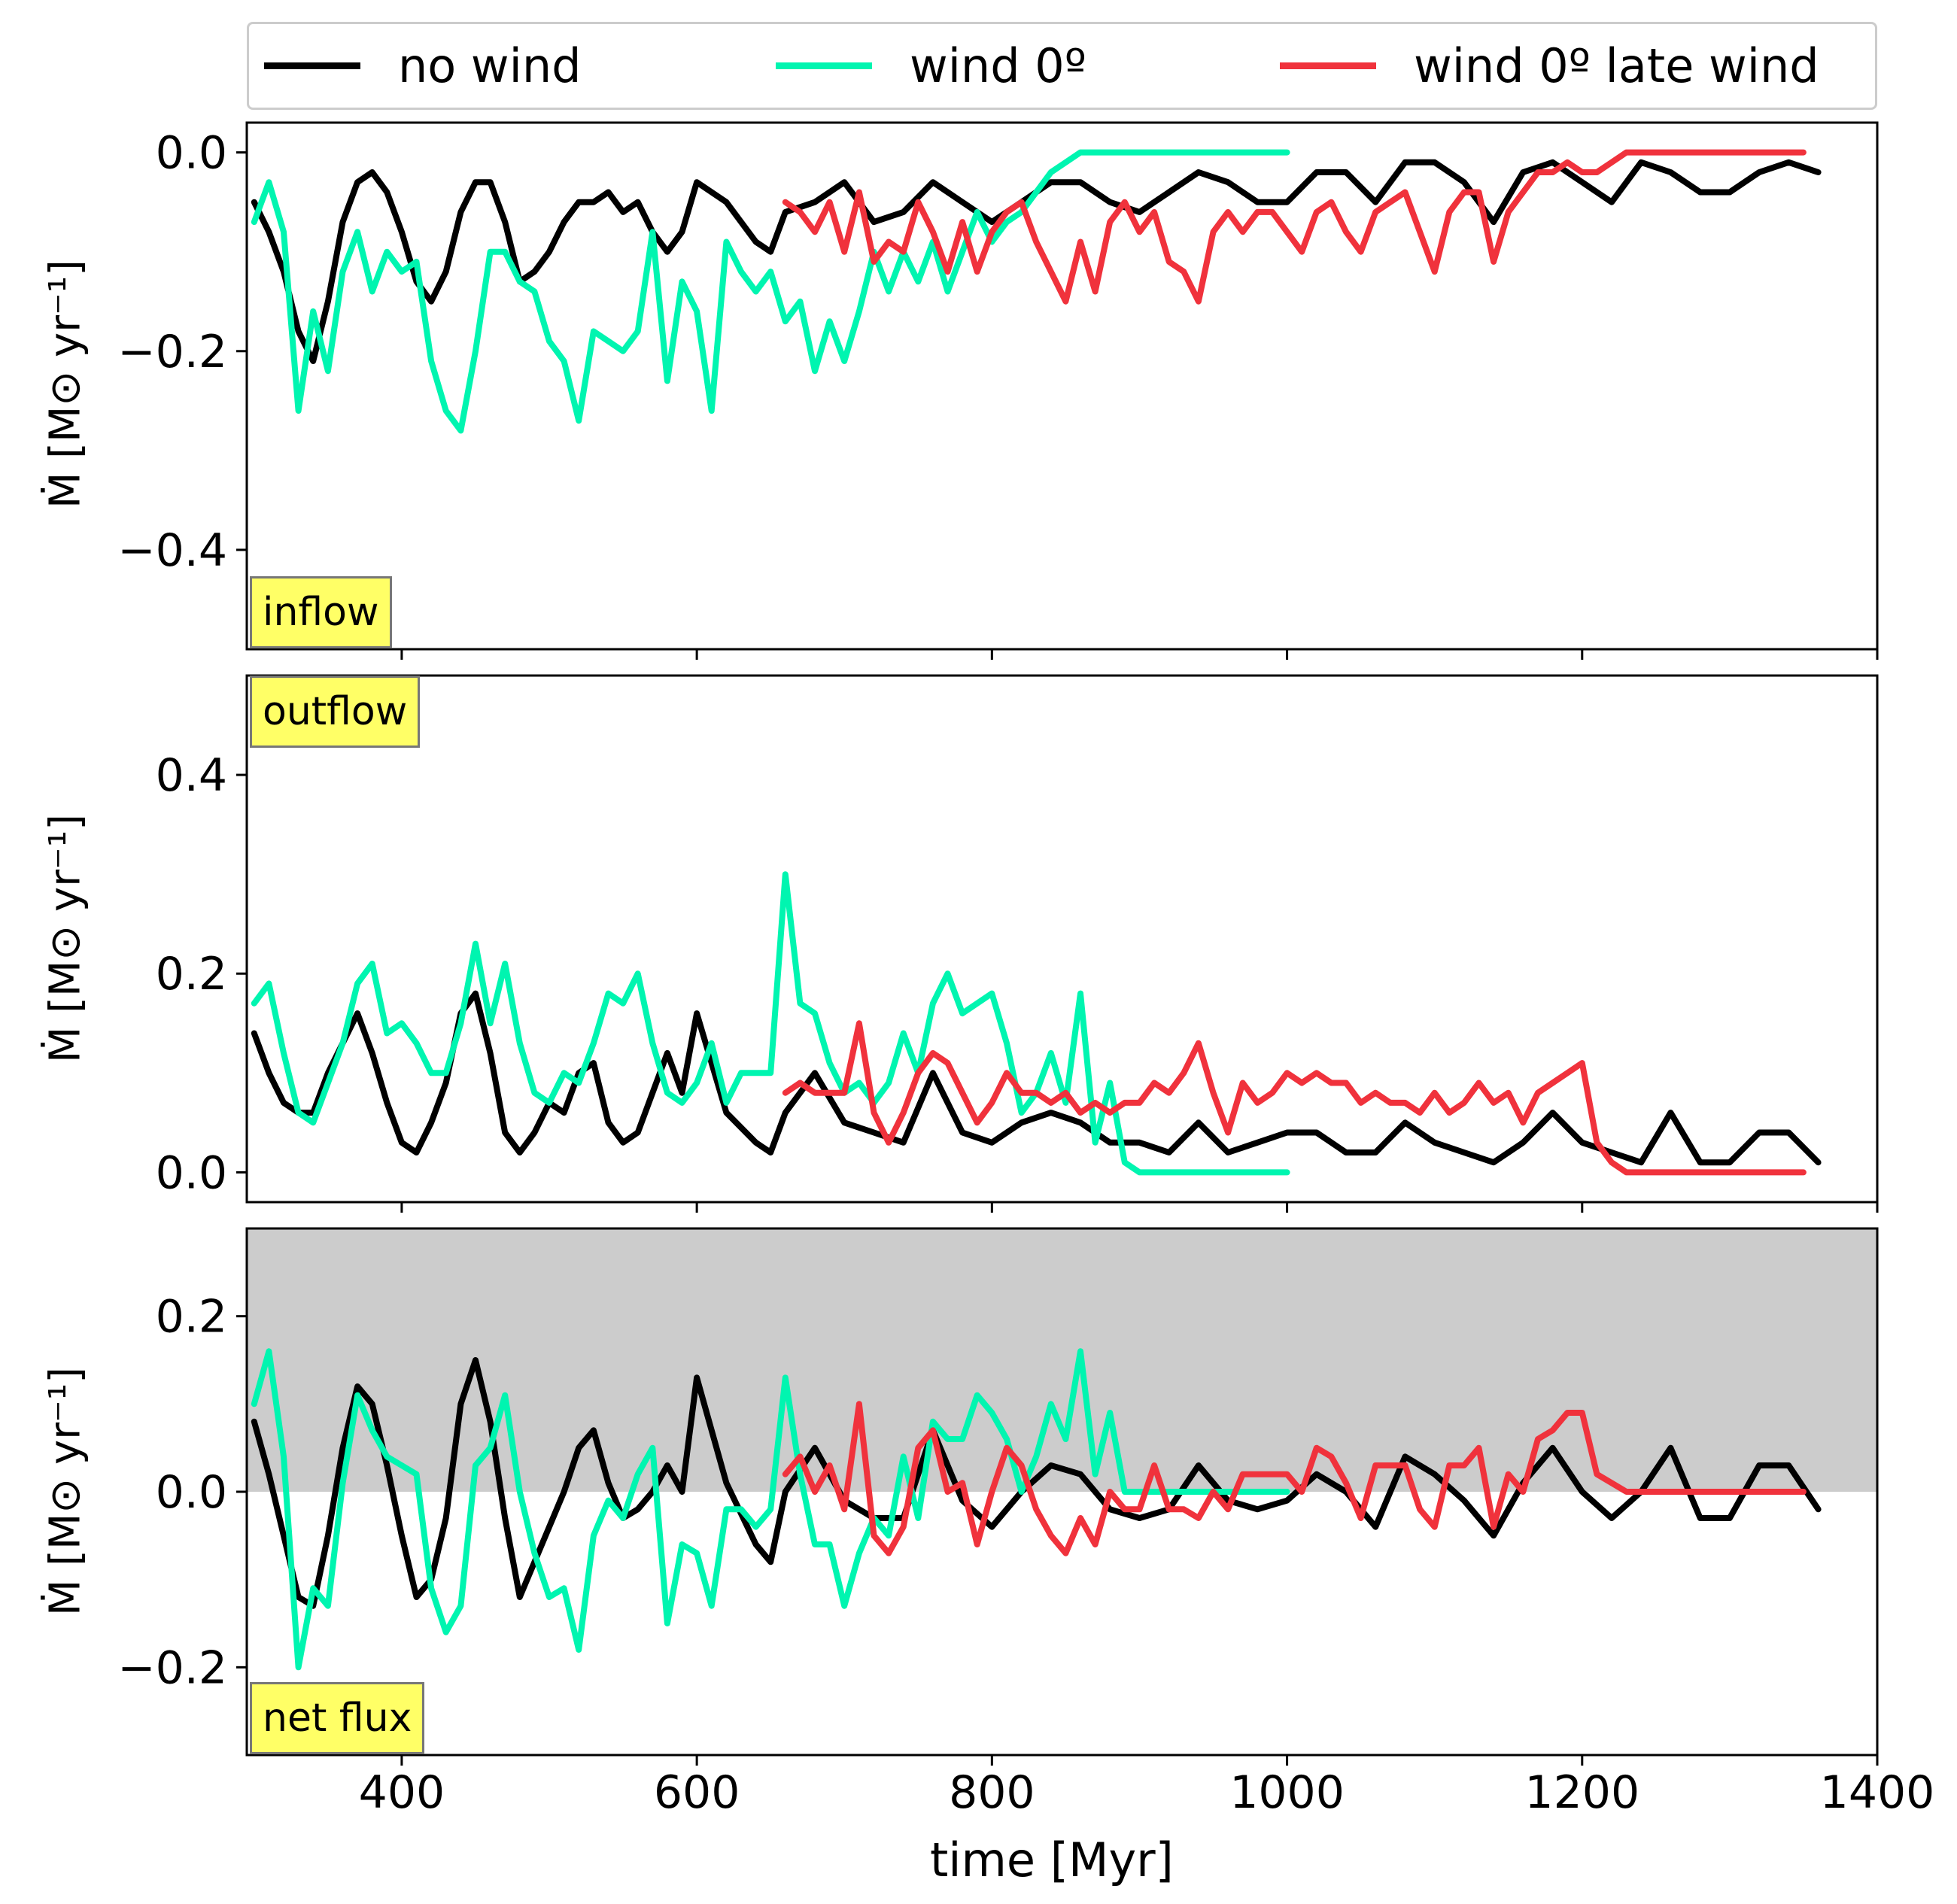  Describe the element at coordinates (338, 1718) in the screenshot. I see `net-flux-badge: net flux` at that location.